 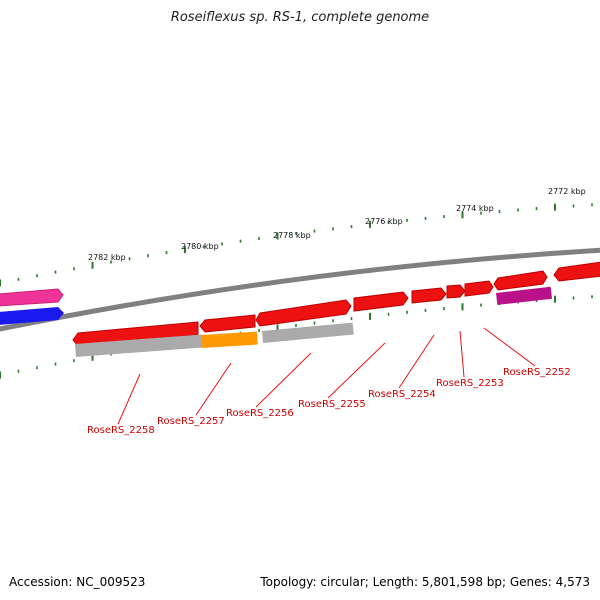 What do you see at coordinates (300, 289) in the screenshot?
I see `genome-backbone` at bounding box center [300, 289].